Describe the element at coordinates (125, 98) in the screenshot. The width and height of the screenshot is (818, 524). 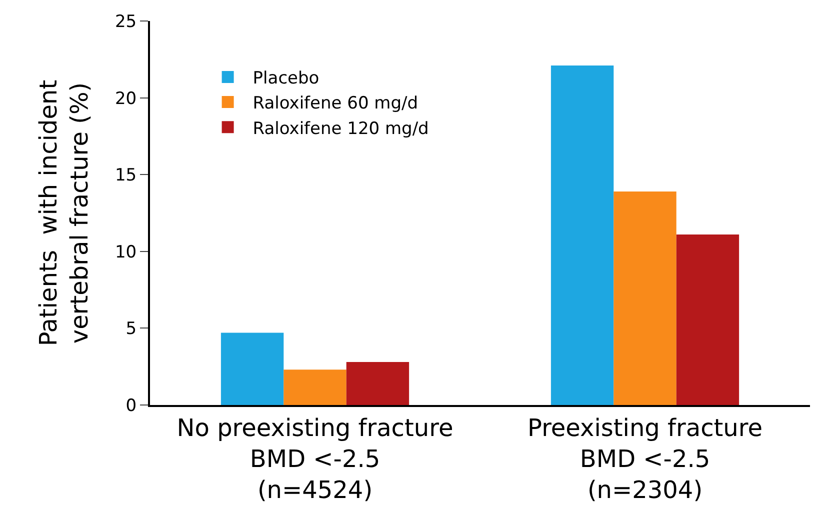
I see `y-tick-label: 20` at that location.